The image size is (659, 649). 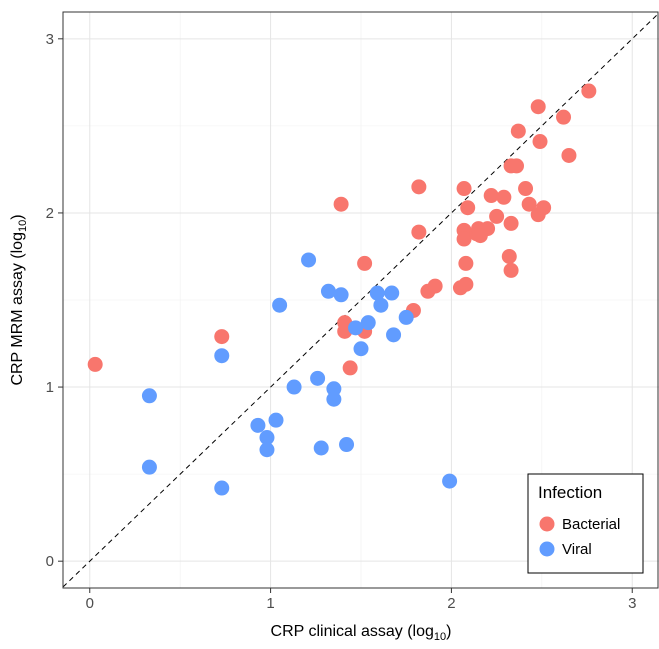 I want to click on x-label-end: ), so click(x=448, y=631).